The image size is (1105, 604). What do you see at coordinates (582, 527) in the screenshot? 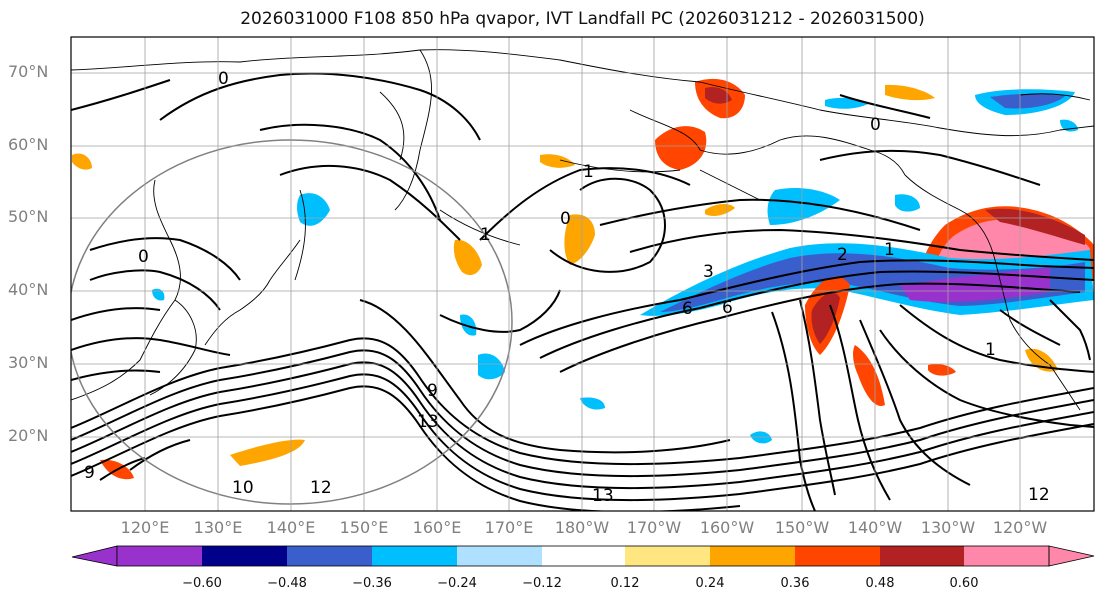
I see `lon-label: 180°W` at bounding box center [582, 527].